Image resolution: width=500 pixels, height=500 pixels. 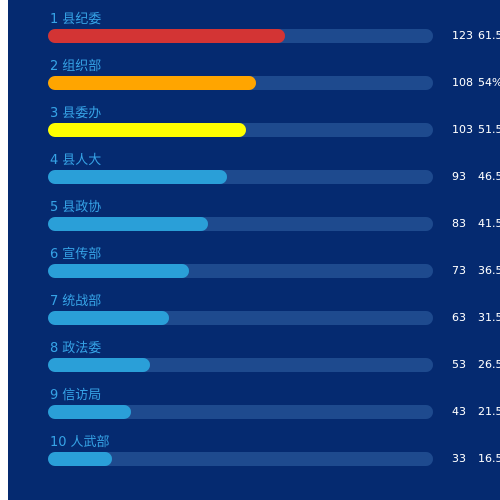 What do you see at coordinates (82, 348) in the screenshot?
I see `bar-category-name: 政法委` at bounding box center [82, 348].